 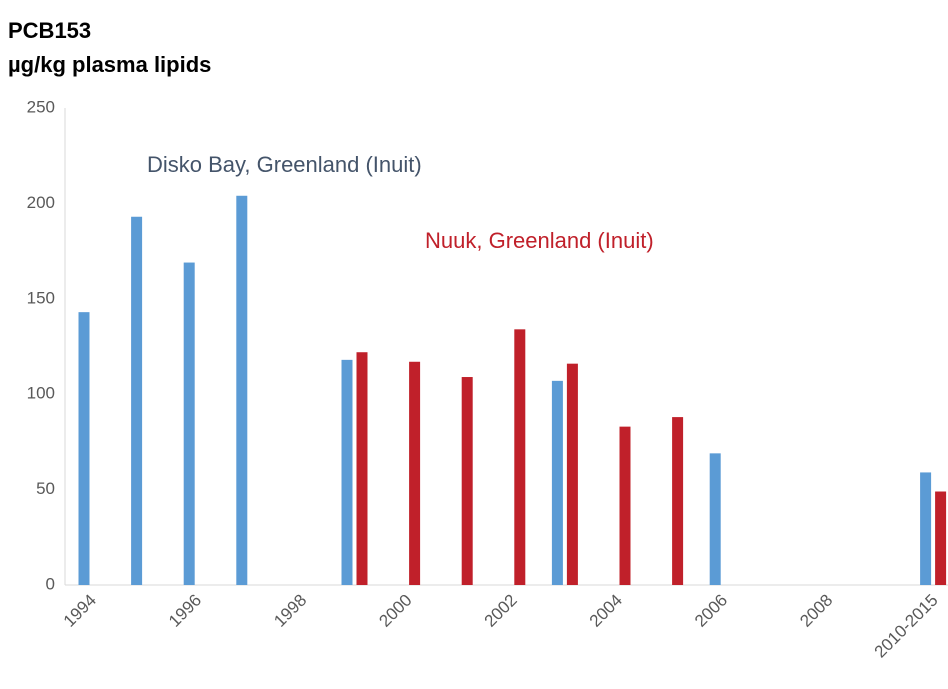 What do you see at coordinates (41, 297) in the screenshot?
I see `y-tick-label: 150` at bounding box center [41, 297].